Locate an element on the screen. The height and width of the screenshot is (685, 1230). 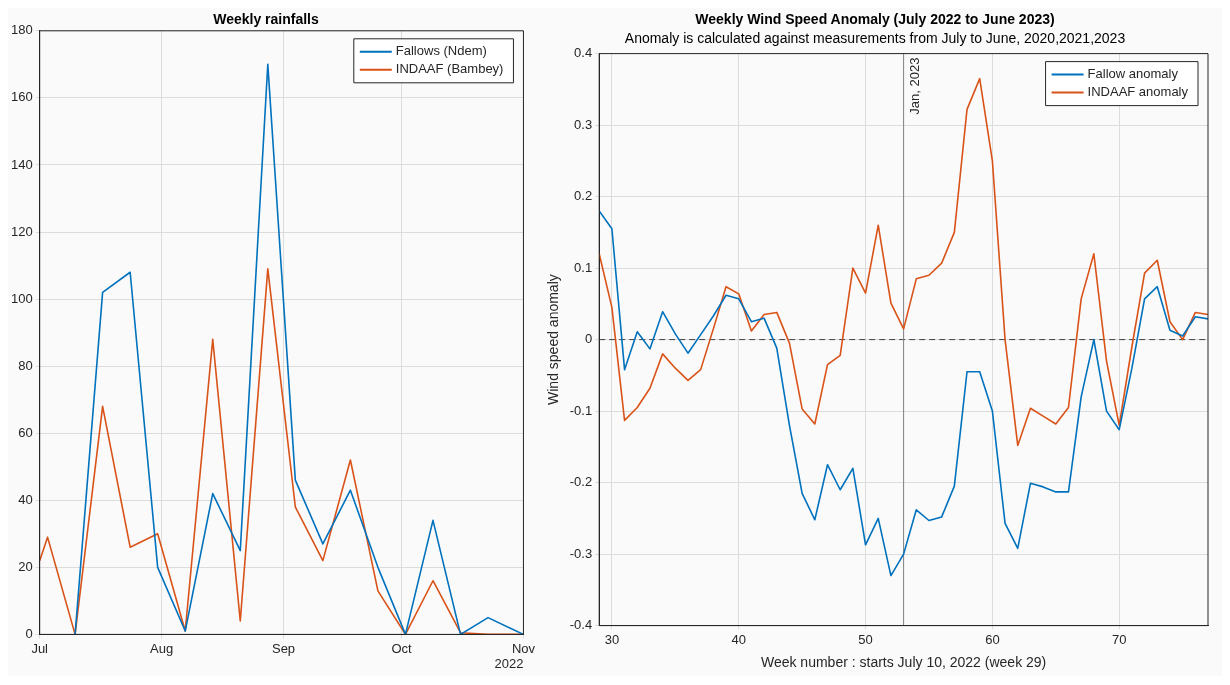
x-tick-label: 40 is located at coordinates (738, 639).